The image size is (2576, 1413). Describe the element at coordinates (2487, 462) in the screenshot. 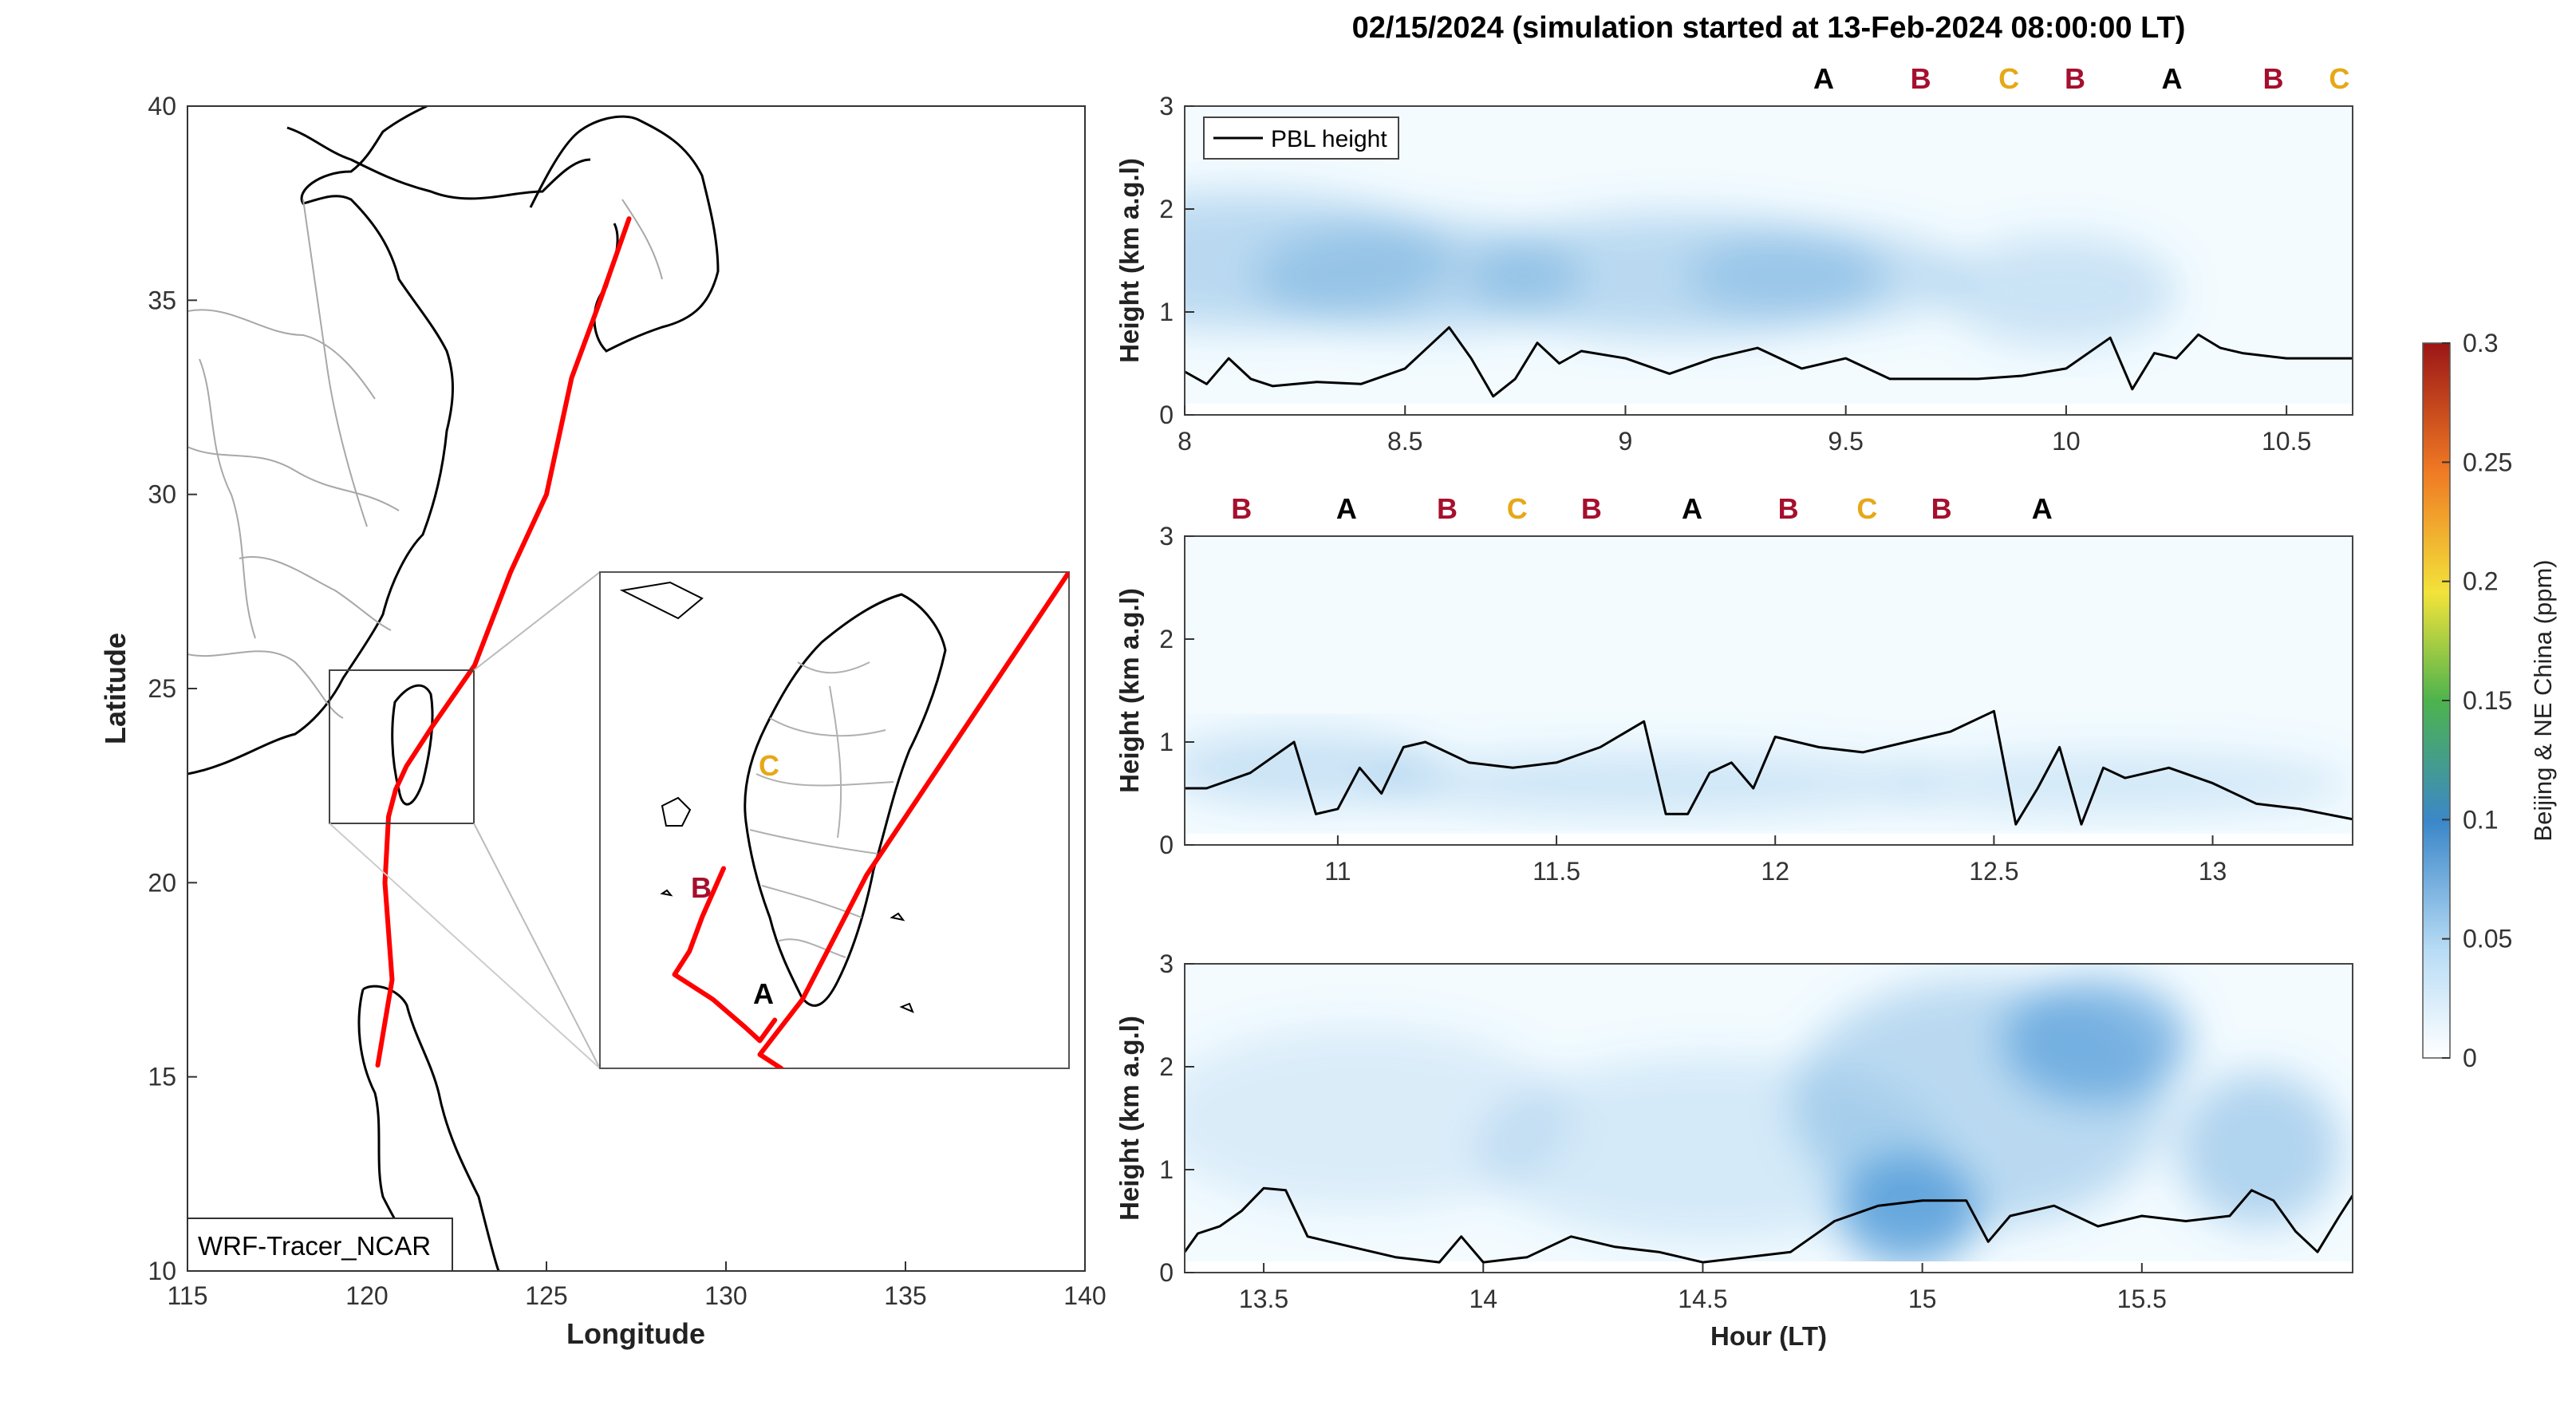

I see `colorbar-tick-label: 0.25` at that location.